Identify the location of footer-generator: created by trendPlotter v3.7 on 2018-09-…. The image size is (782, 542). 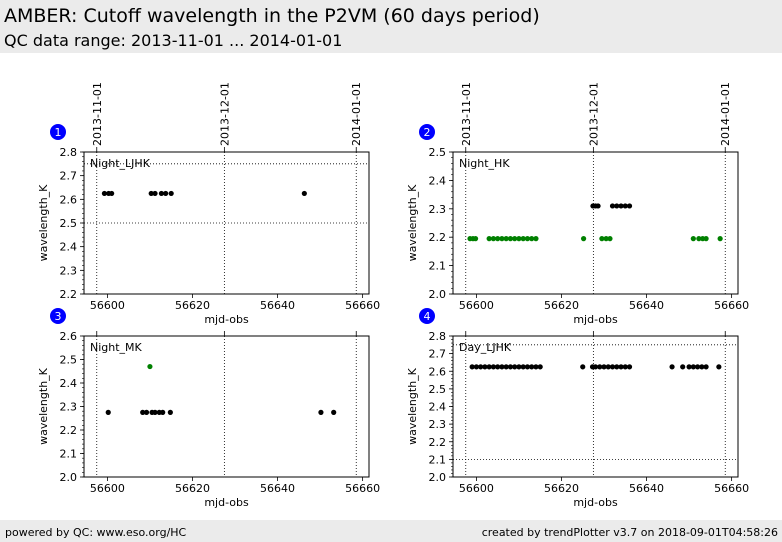
(629, 532).